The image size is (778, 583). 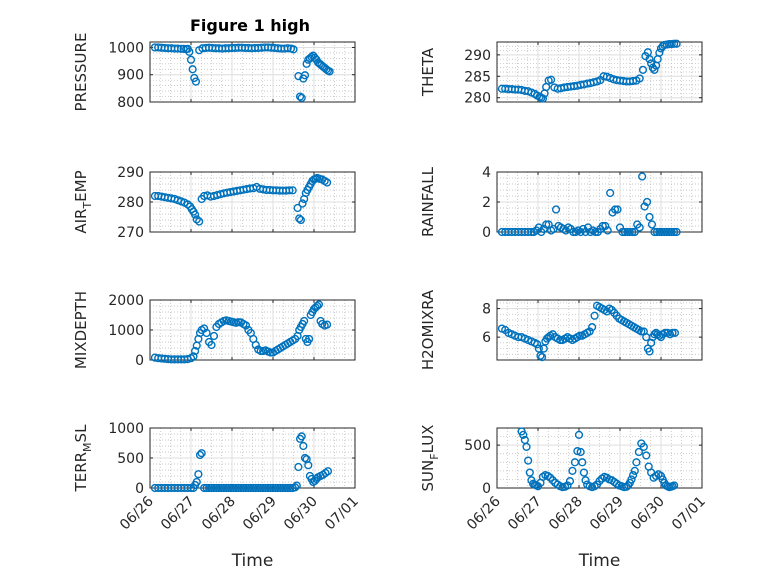 What do you see at coordinates (561, 203) in the screenshot?
I see `subplot-rainfall: 0 2 4 RAINFALL` at bounding box center [561, 203].